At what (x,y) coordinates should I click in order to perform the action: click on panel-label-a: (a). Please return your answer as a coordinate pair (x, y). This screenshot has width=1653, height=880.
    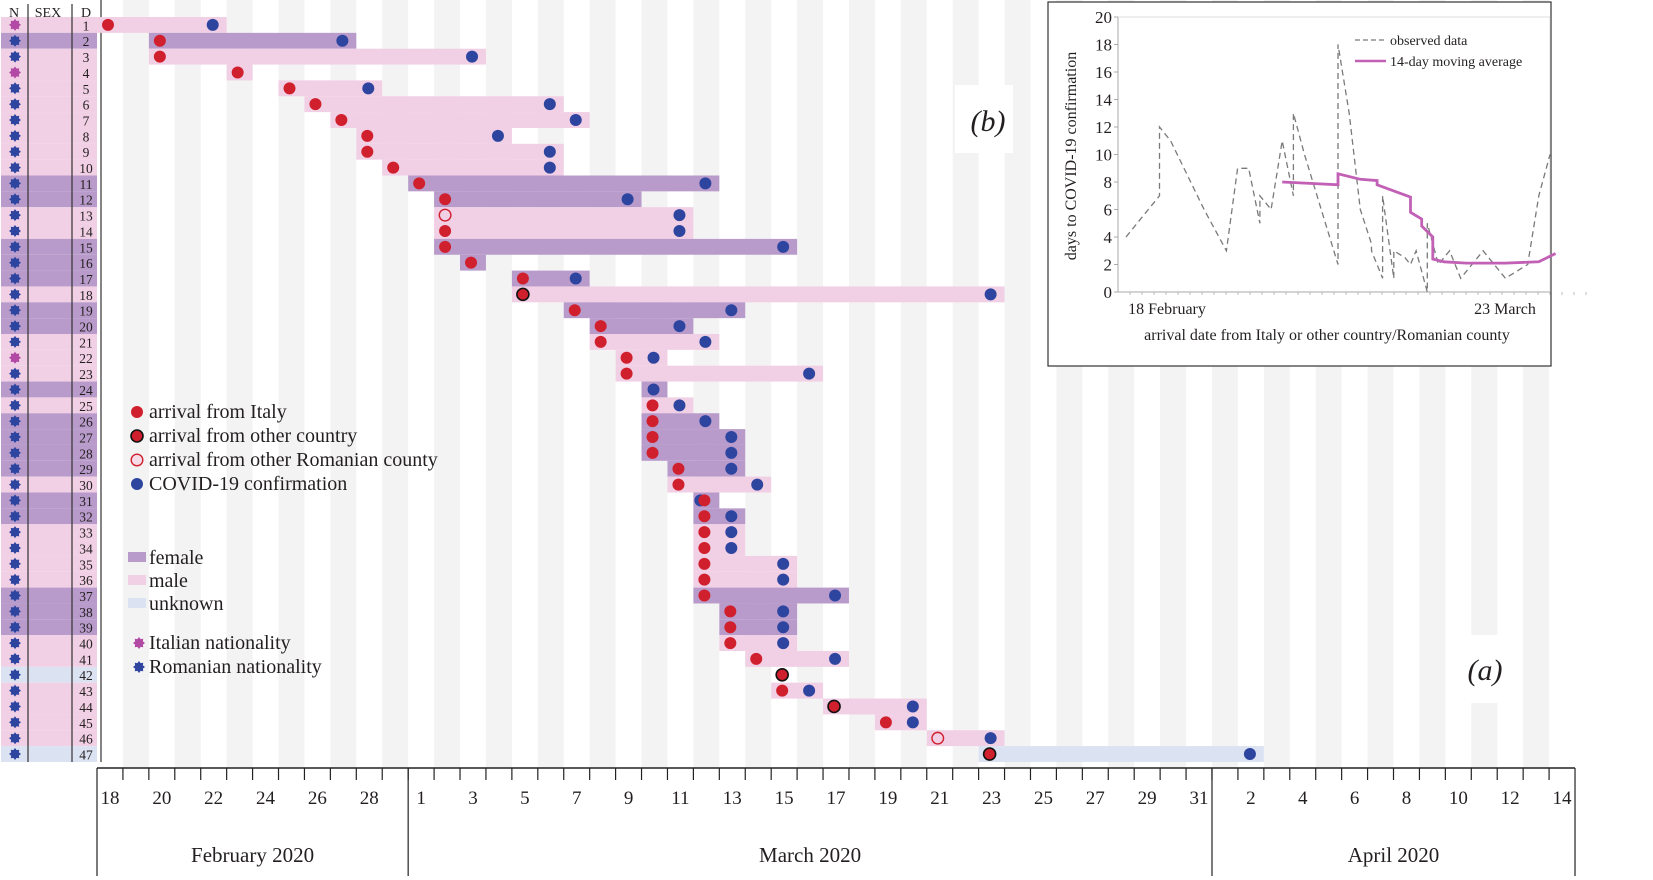
    Looking at the image, I should click on (1485, 670).